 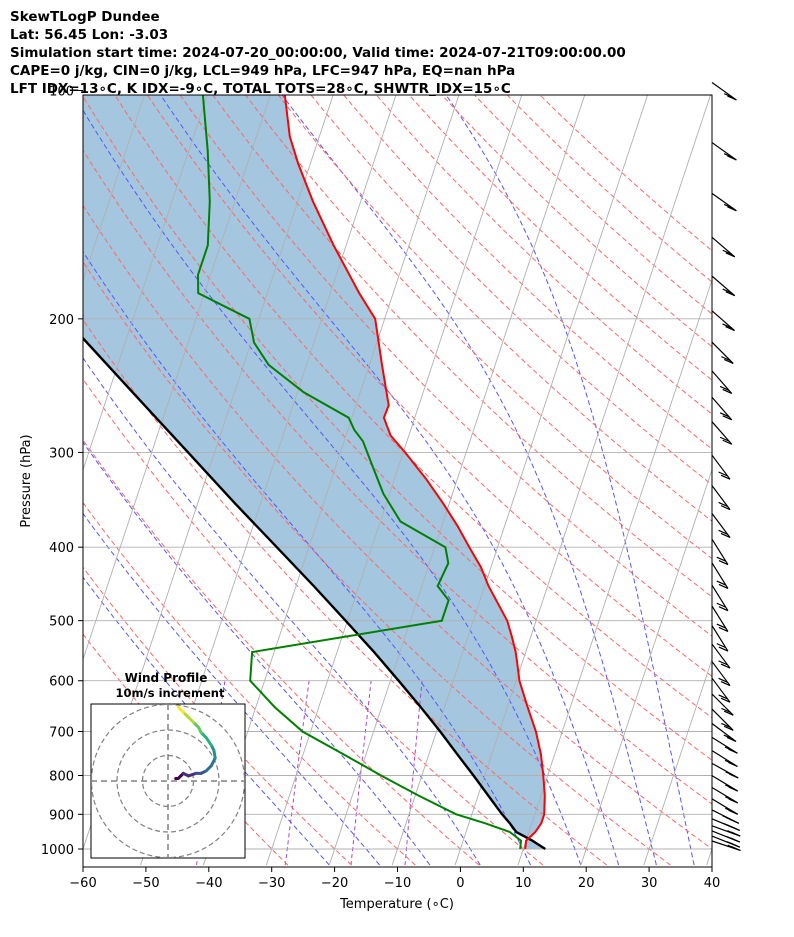 What do you see at coordinates (179, 708) in the screenshot?
I see `hodograph-segment` at bounding box center [179, 708].